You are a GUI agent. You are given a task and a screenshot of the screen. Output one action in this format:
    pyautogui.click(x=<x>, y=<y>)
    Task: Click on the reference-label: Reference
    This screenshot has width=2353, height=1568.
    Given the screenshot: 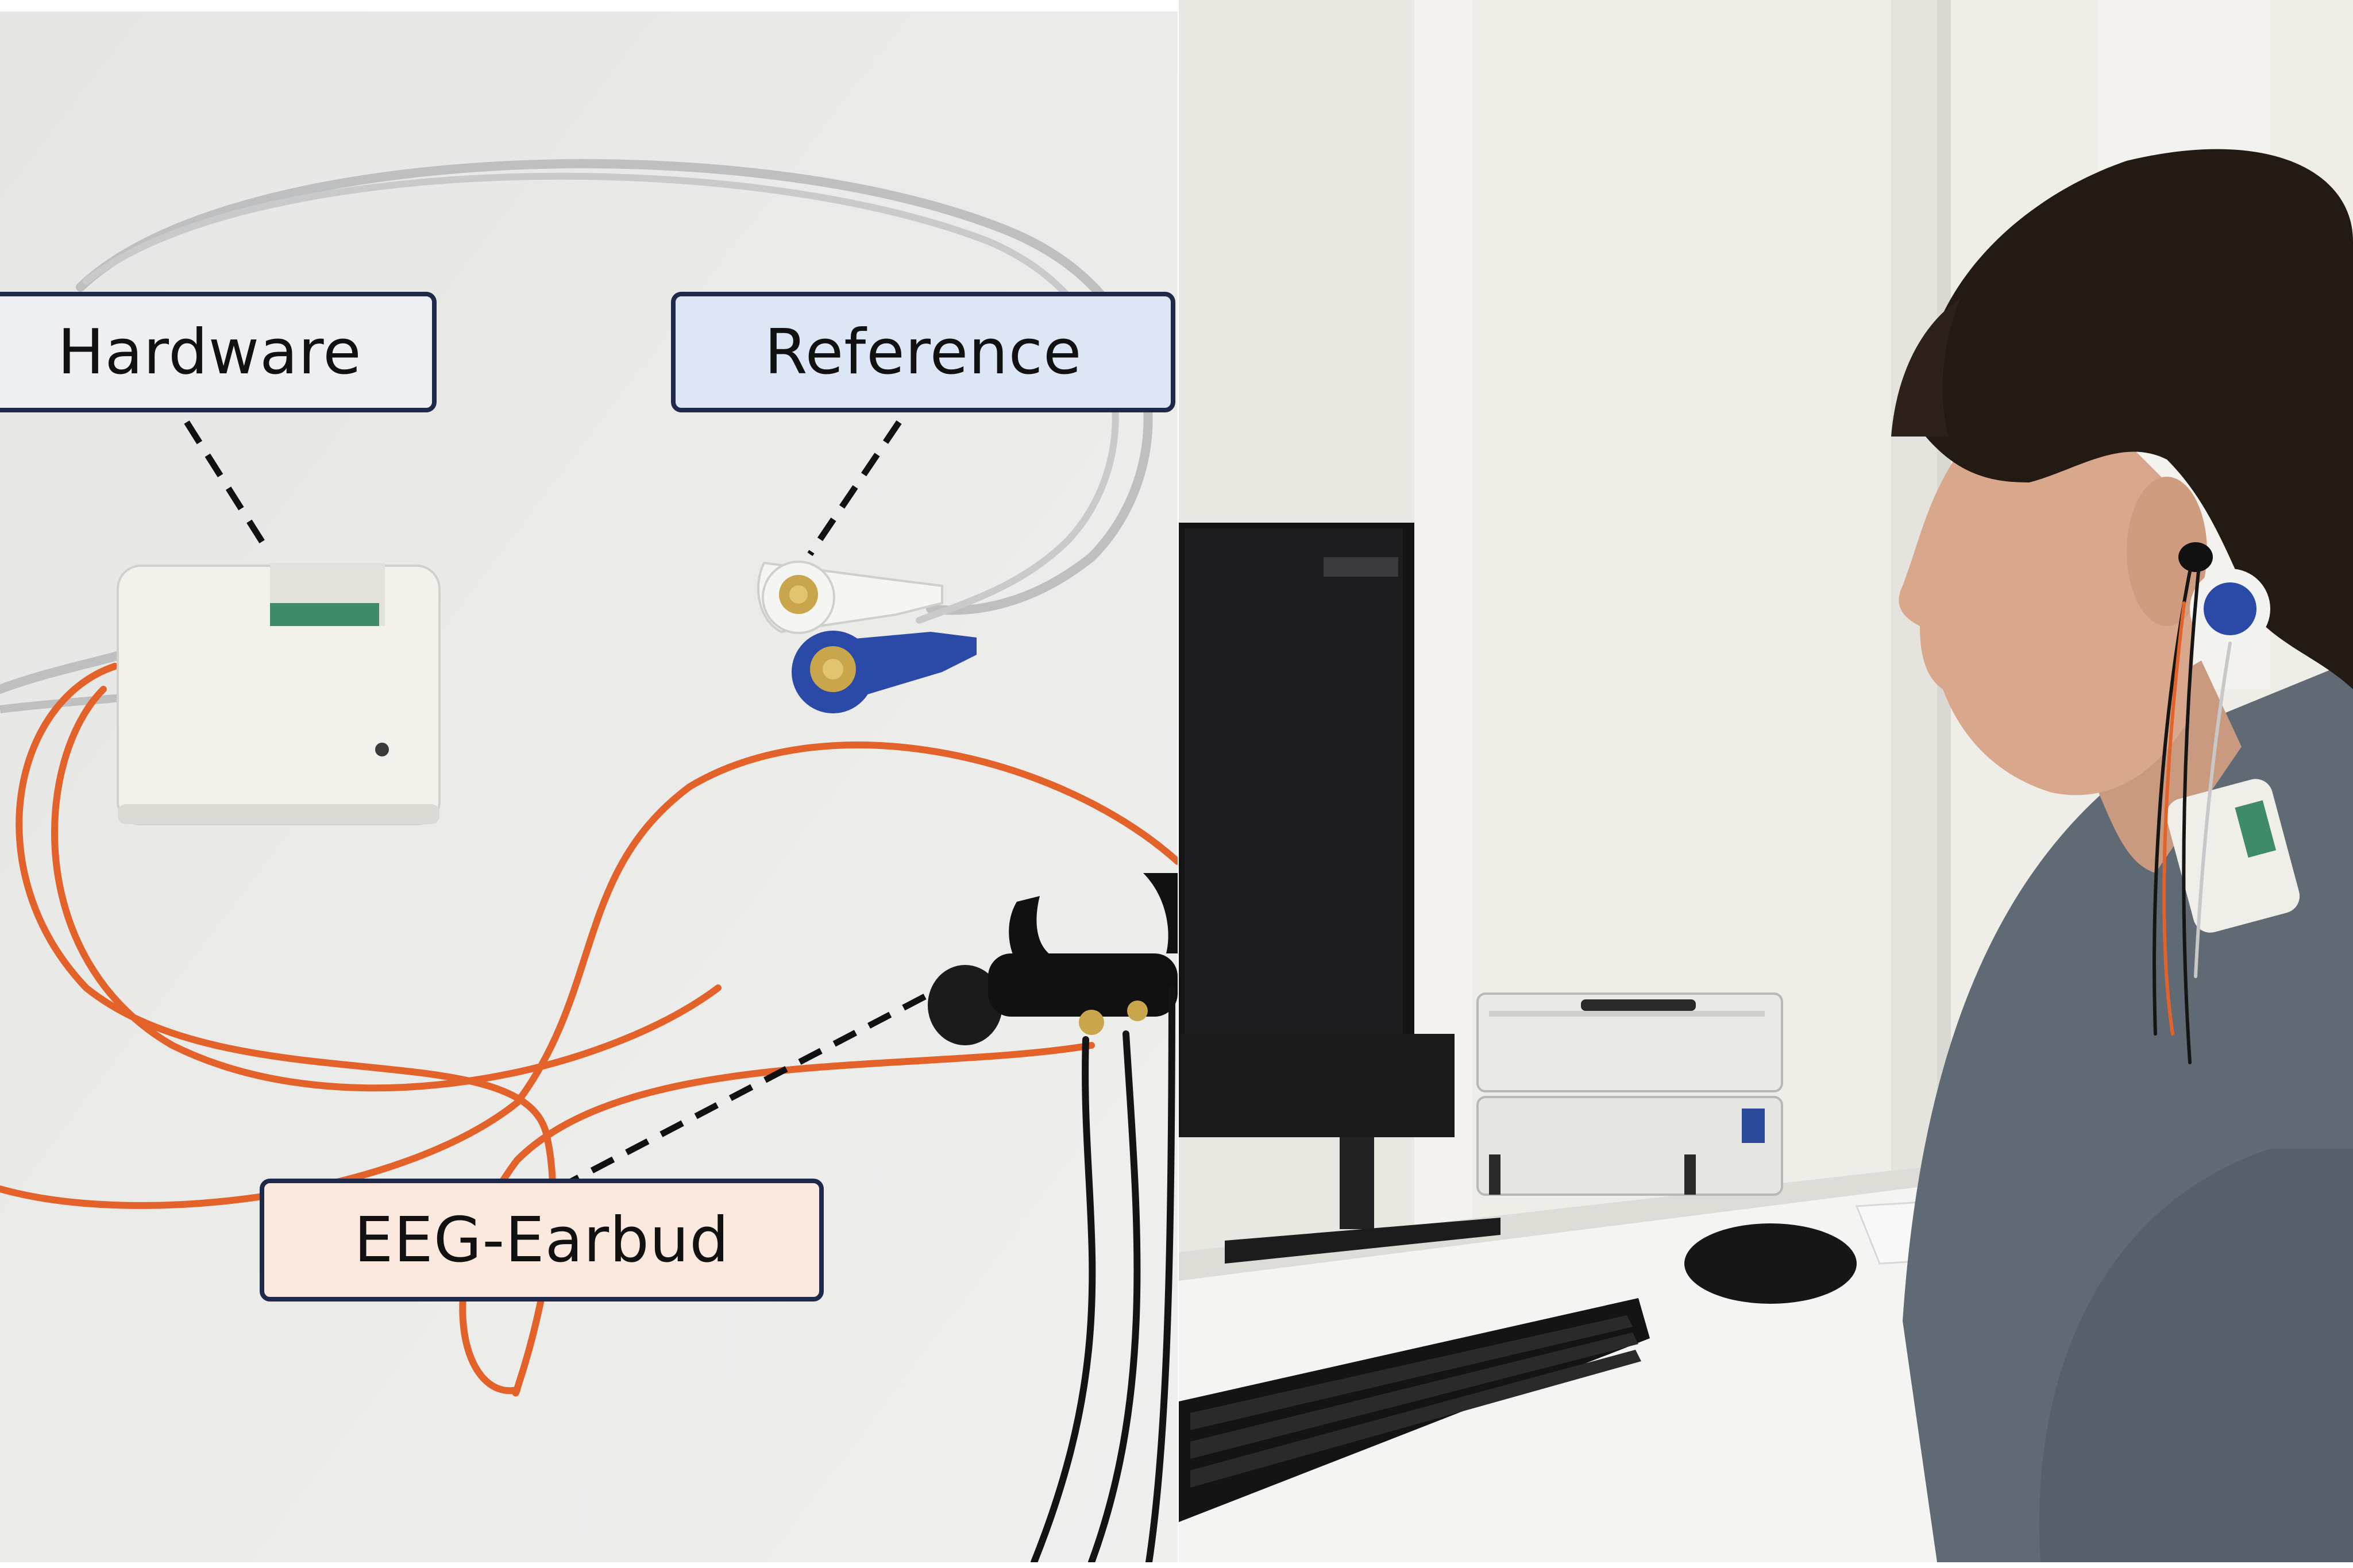 What is the action you would take?
    pyautogui.click(x=923, y=352)
    